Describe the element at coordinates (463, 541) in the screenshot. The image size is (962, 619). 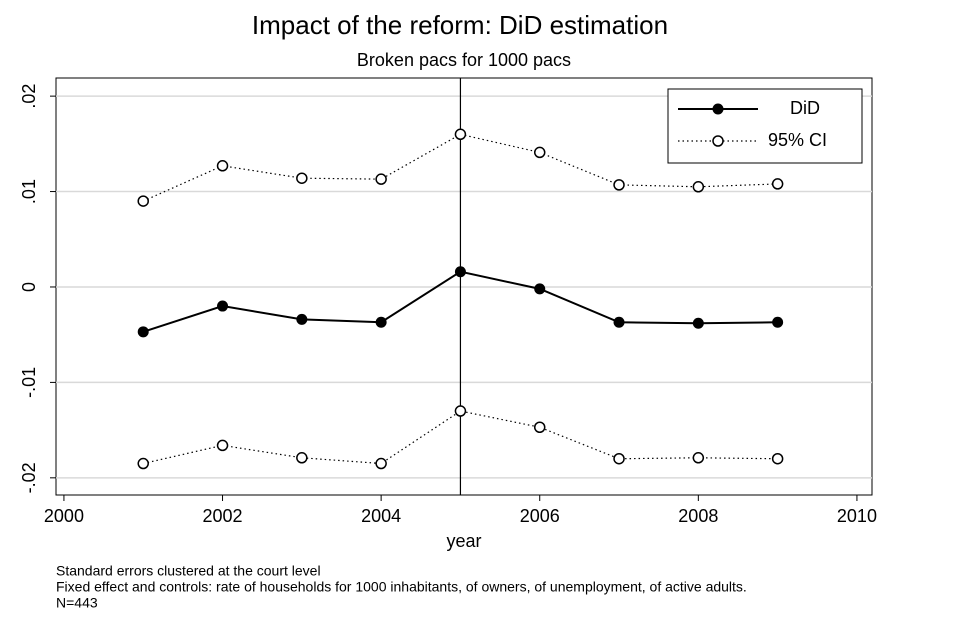
I see `x-axis-label: year` at that location.